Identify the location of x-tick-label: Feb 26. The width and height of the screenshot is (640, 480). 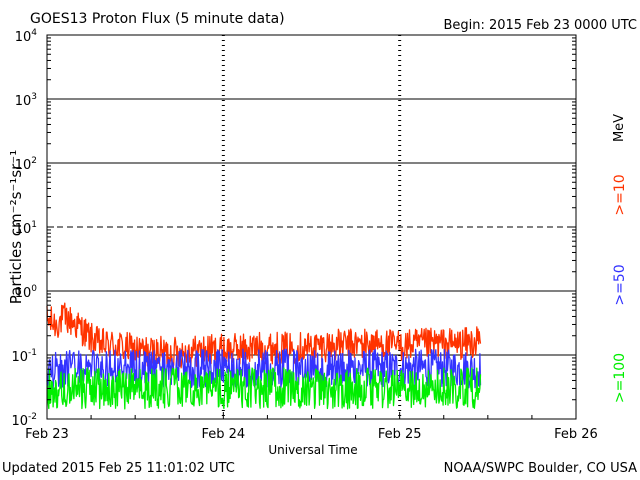
(576, 434).